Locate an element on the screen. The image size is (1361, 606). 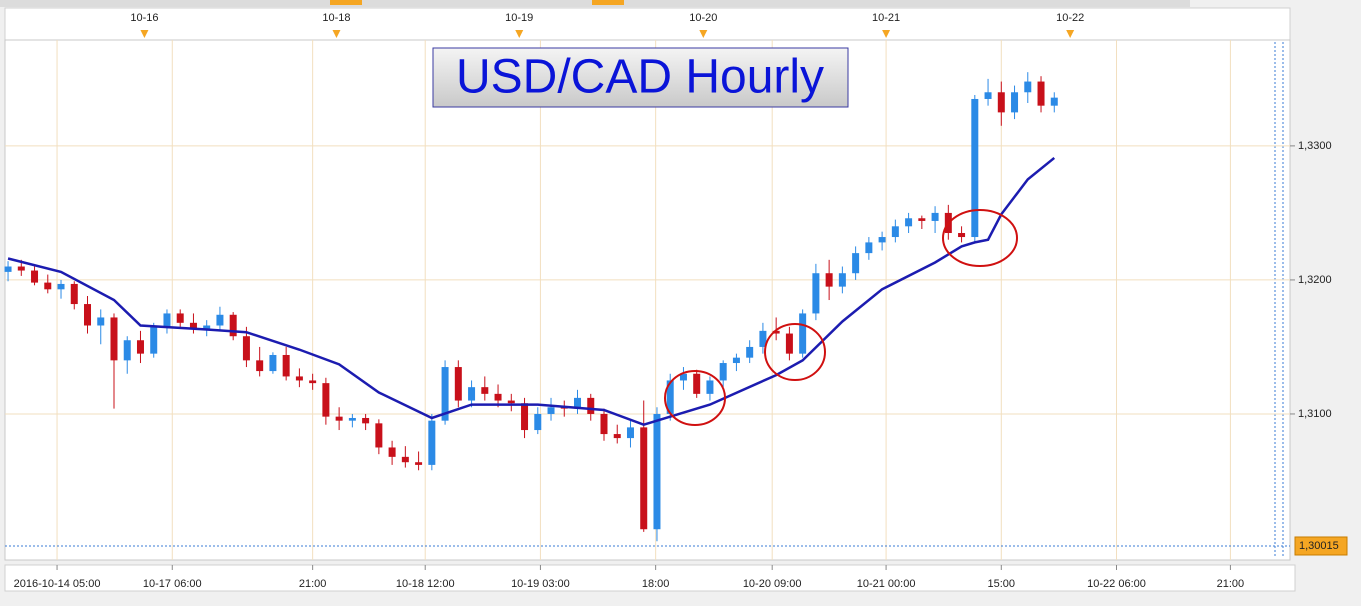
x-tick-label: 10-18 12:00 is located at coordinates (425, 584).